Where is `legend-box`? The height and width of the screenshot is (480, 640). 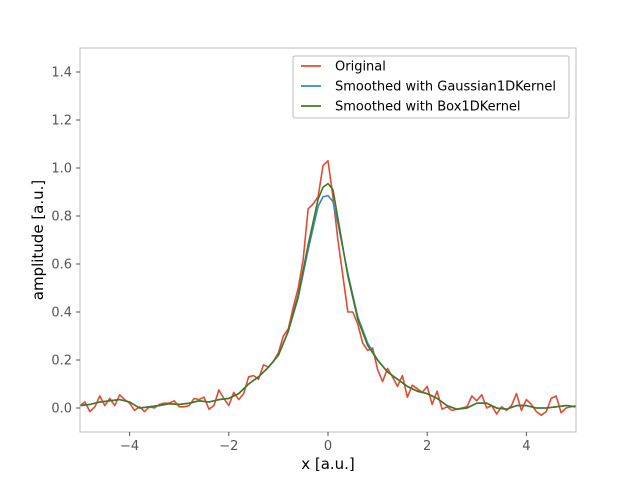 legend-box is located at coordinates (431, 87).